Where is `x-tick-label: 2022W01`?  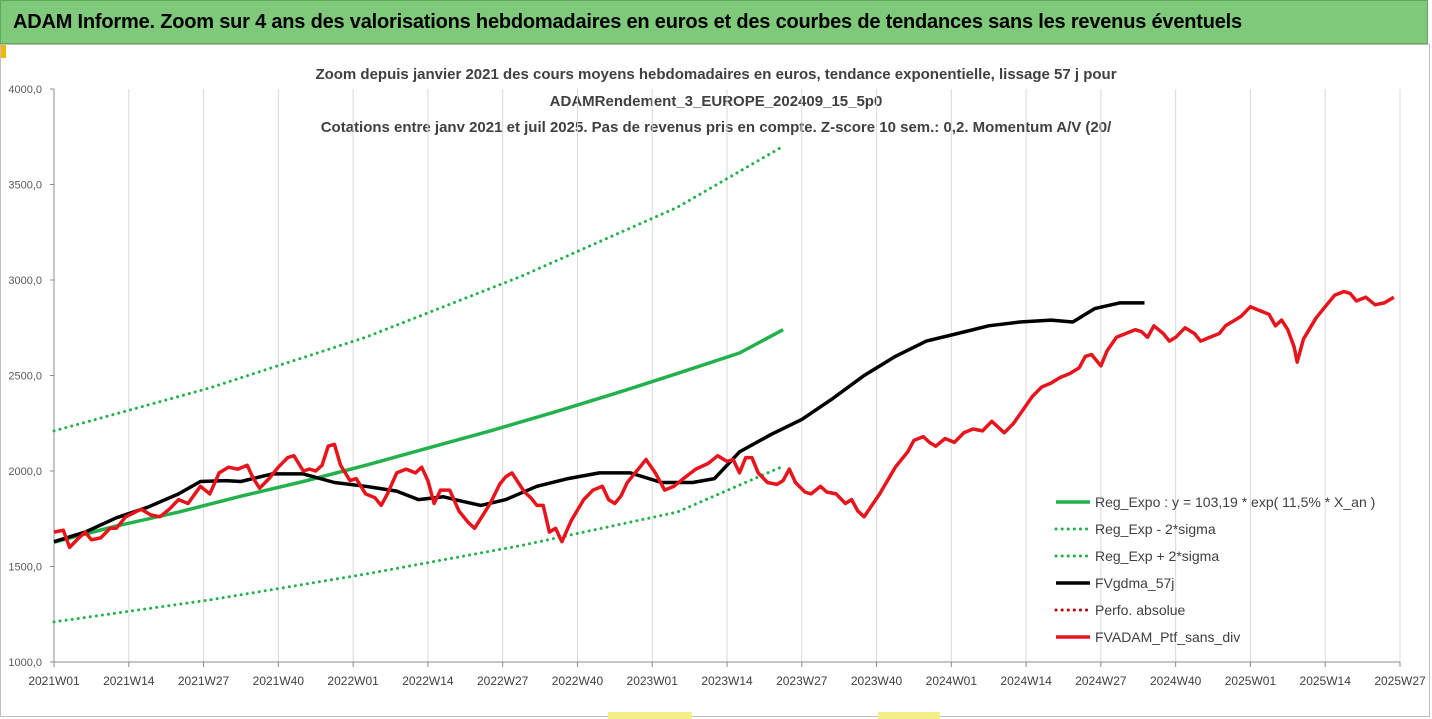
x-tick-label: 2022W01 is located at coordinates (353, 681).